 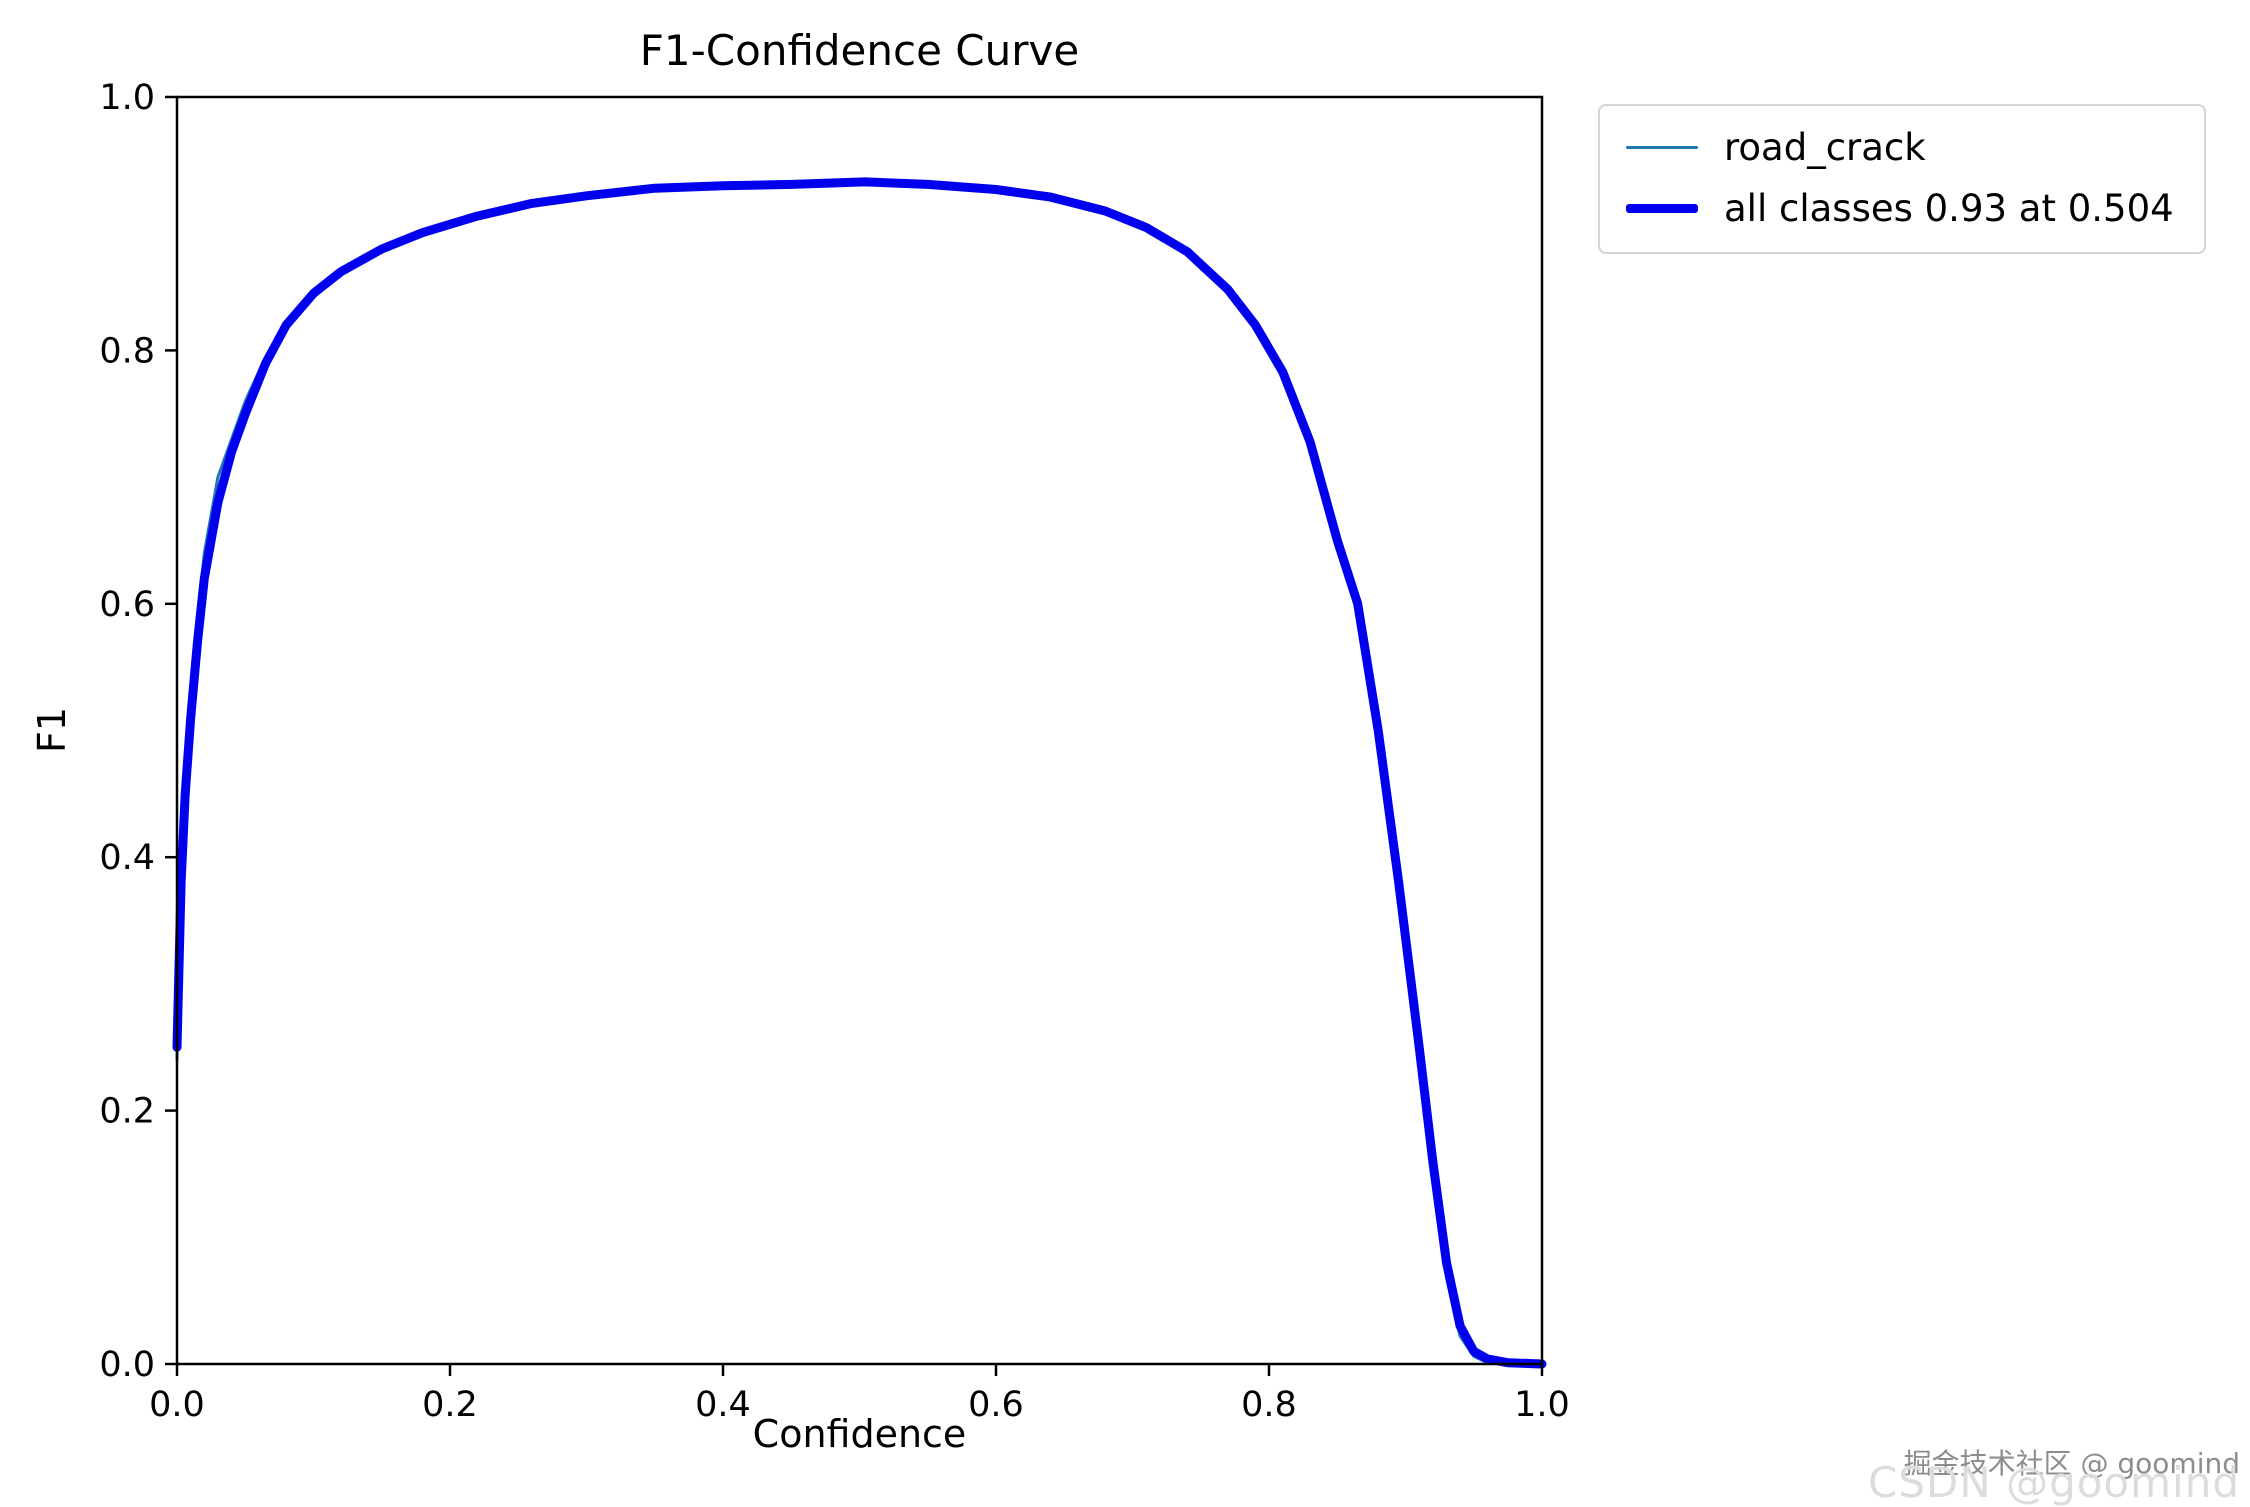 I want to click on legend: road_crack all classes 0.93 at 0.504, so click(x=1902, y=179).